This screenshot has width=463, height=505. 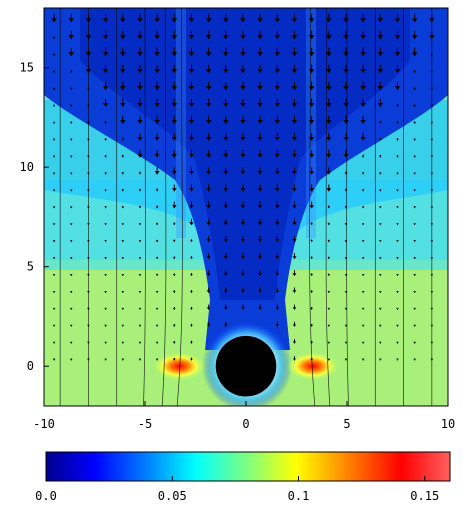 What do you see at coordinates (311, 123) in the screenshot?
I see `jet-stripe-right` at bounding box center [311, 123].